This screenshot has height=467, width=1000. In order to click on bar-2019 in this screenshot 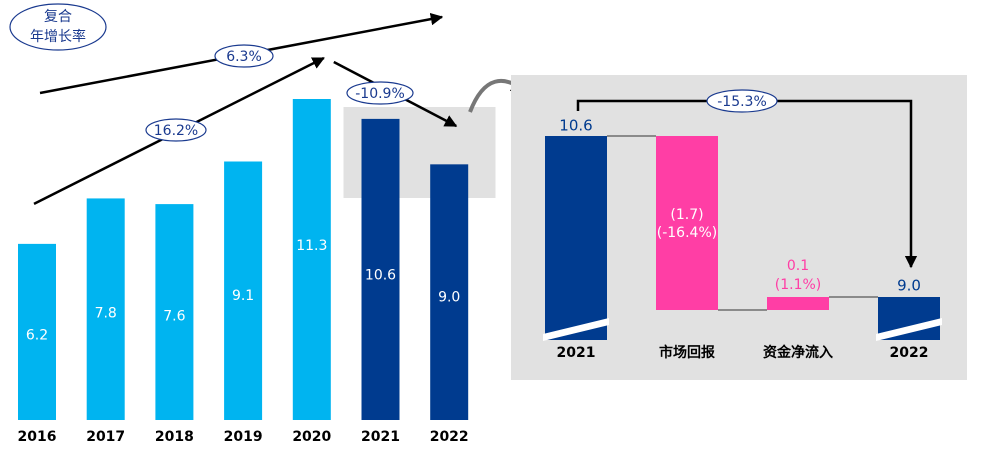, I will do `click(243, 290)`.